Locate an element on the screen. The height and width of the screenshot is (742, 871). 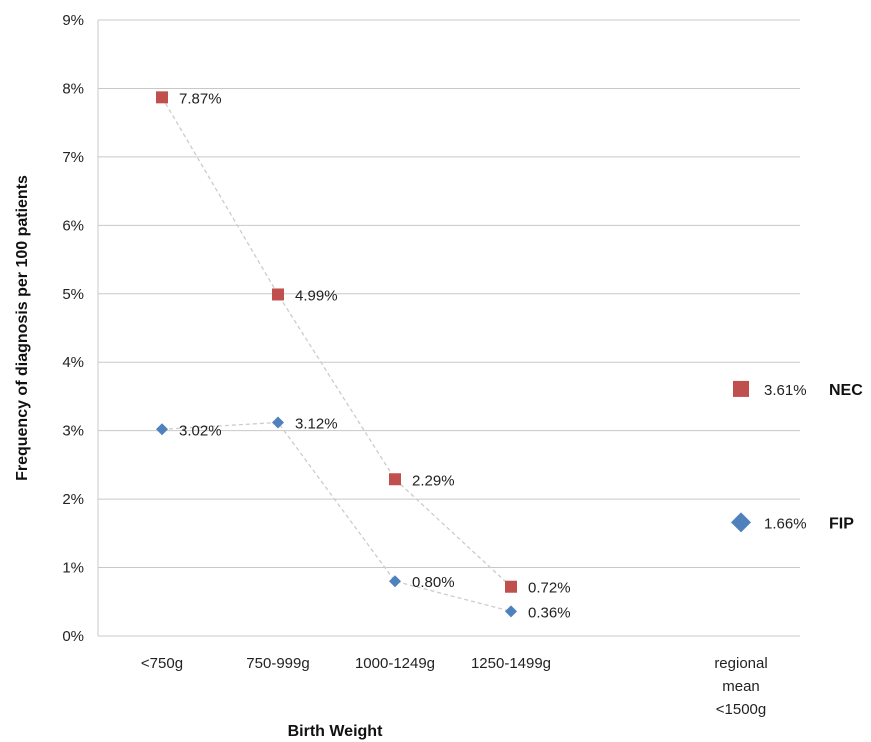
y-tick-label: 6% is located at coordinates (73, 225).